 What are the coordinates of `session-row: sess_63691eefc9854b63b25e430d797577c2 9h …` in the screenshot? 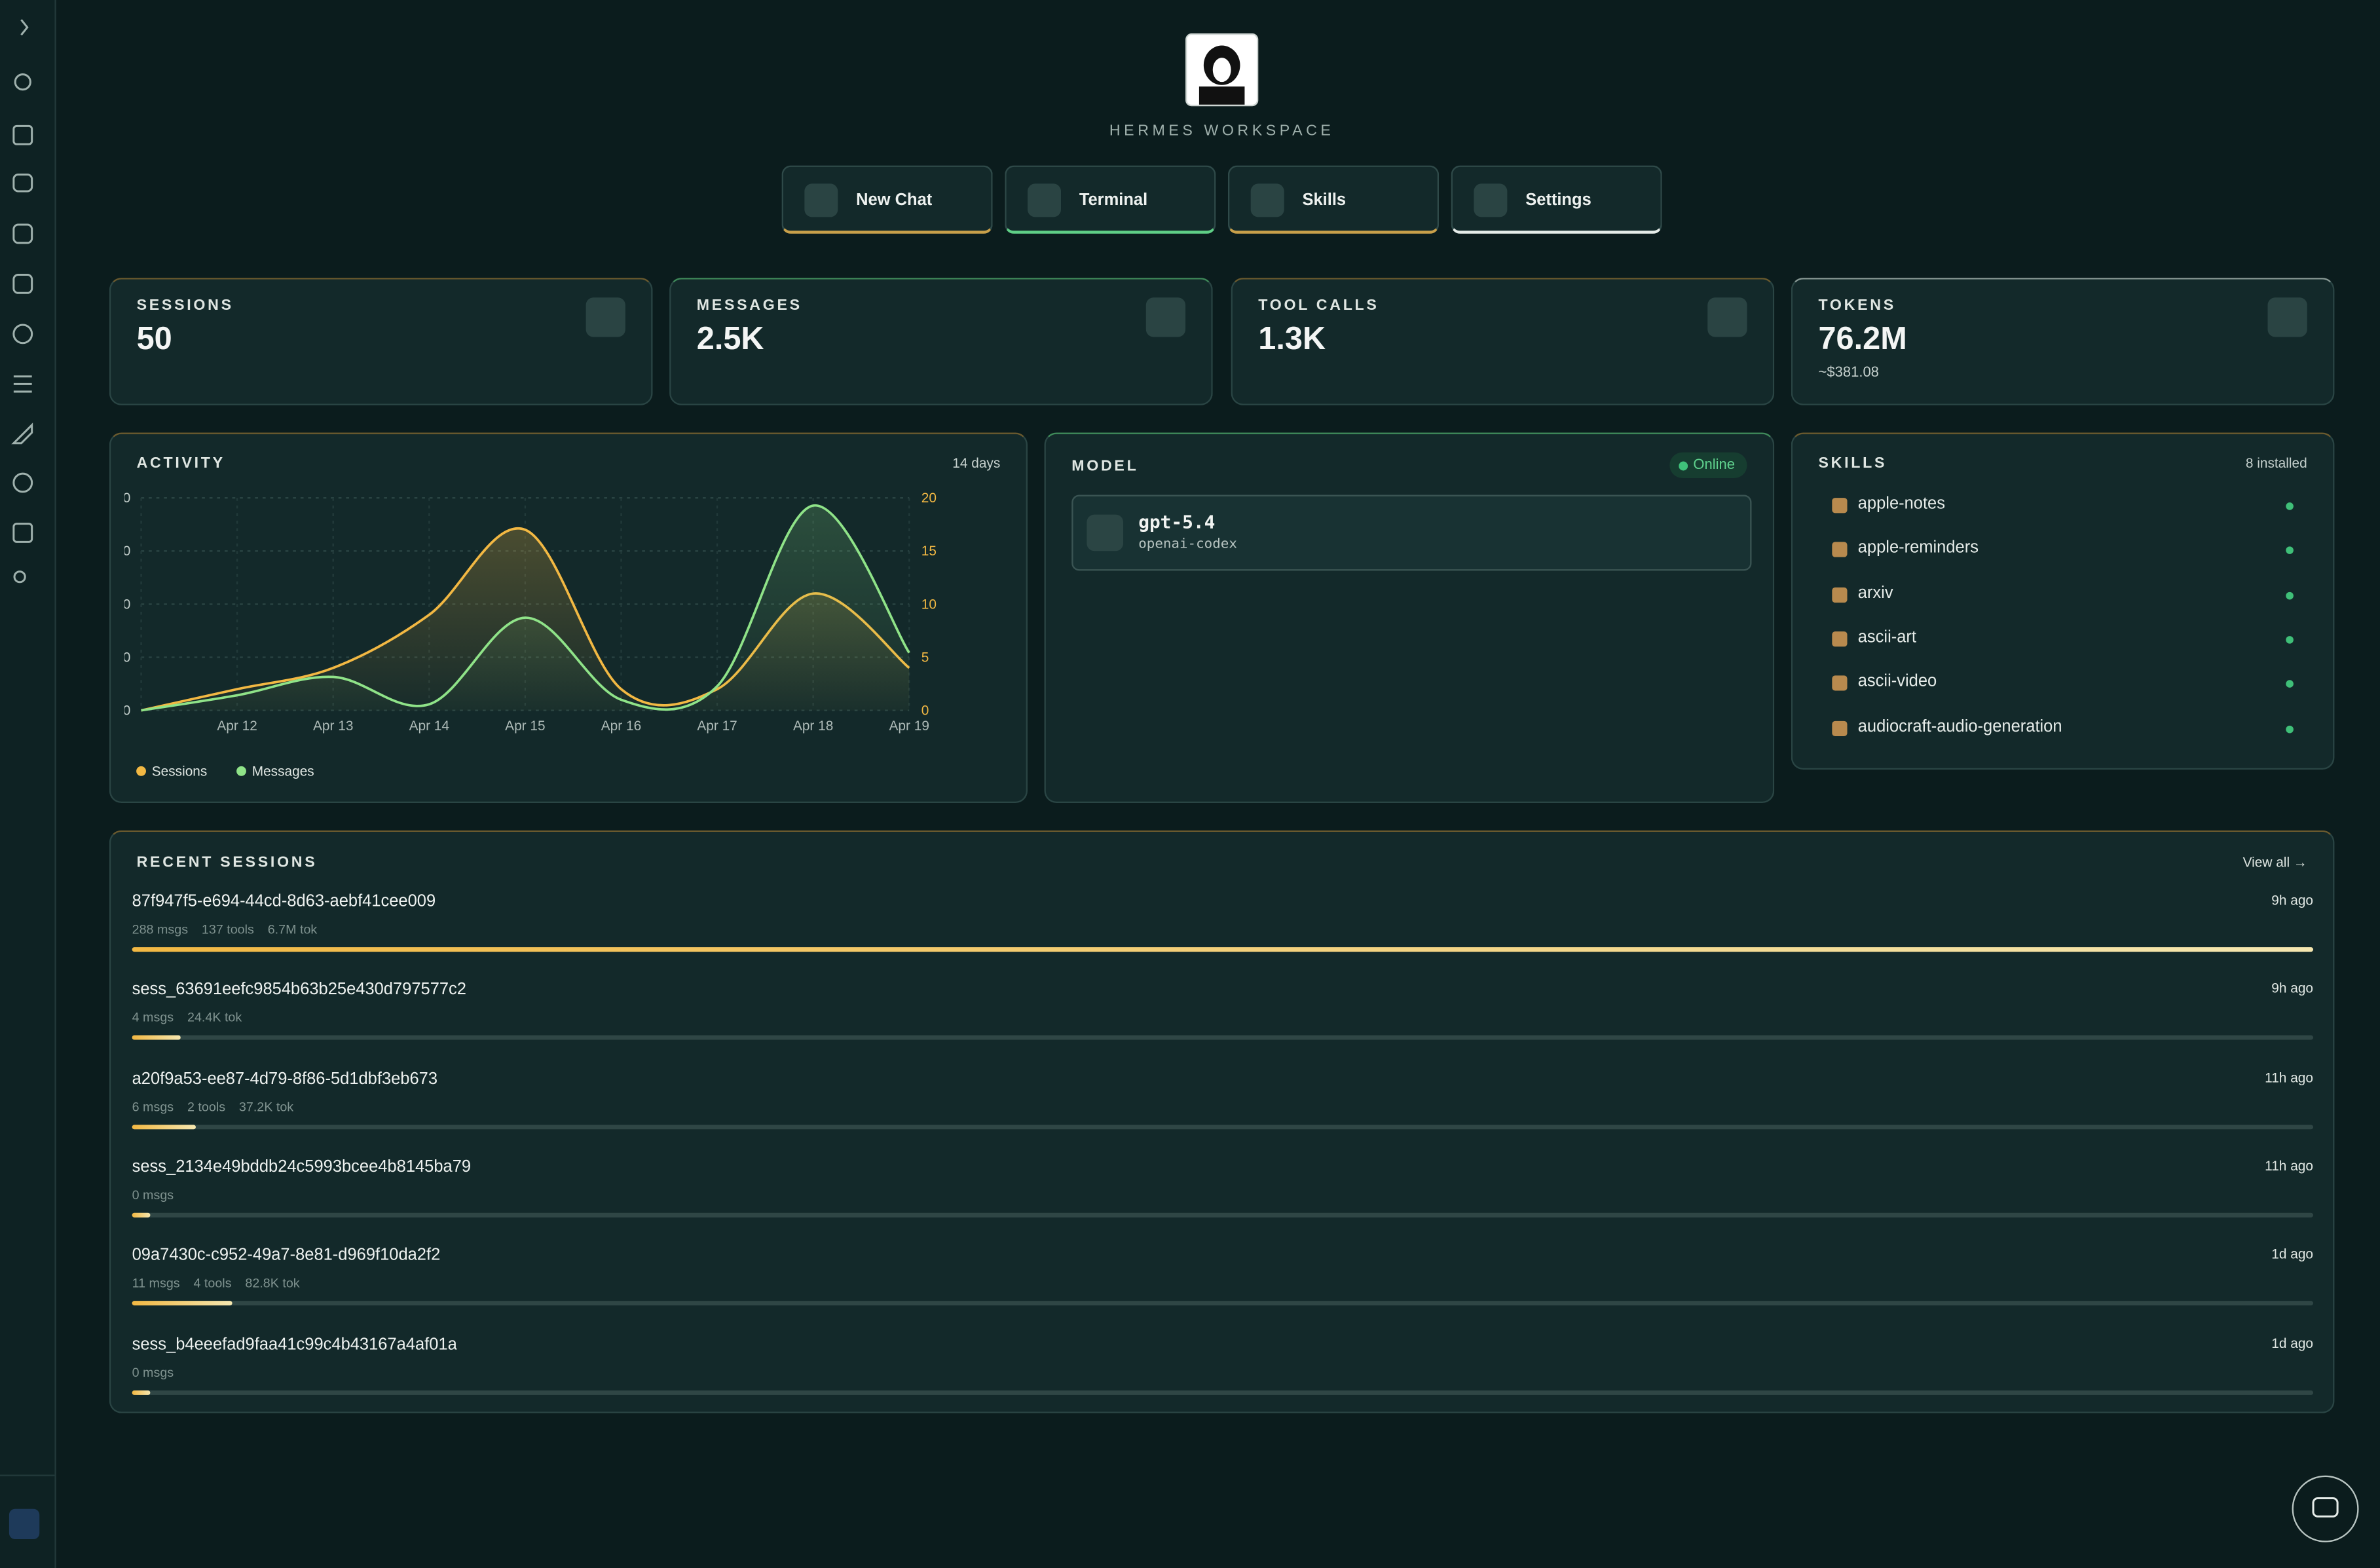 It's located at (1223, 1017).